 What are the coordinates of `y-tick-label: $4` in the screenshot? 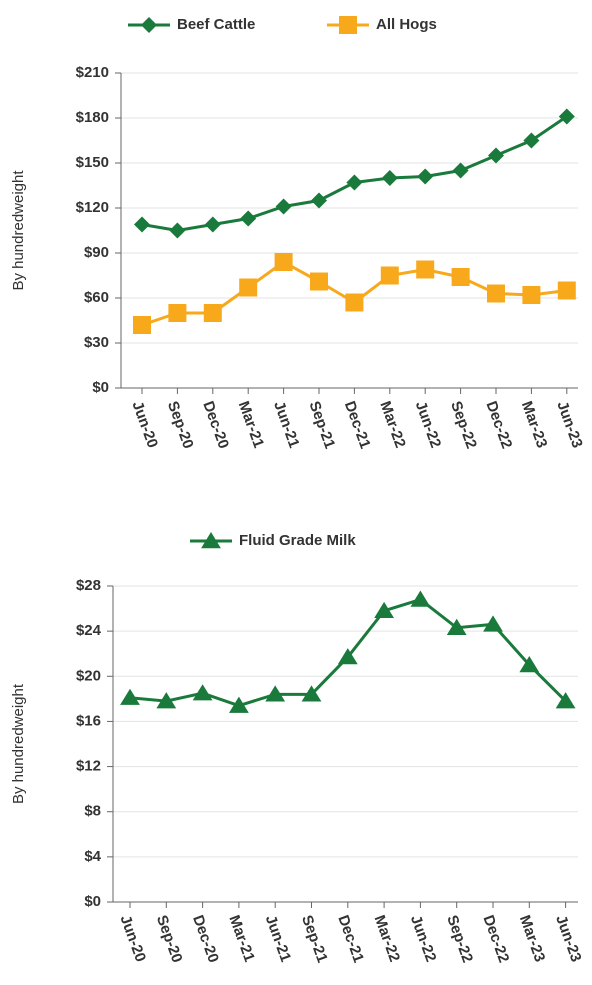 It's located at (92, 856).